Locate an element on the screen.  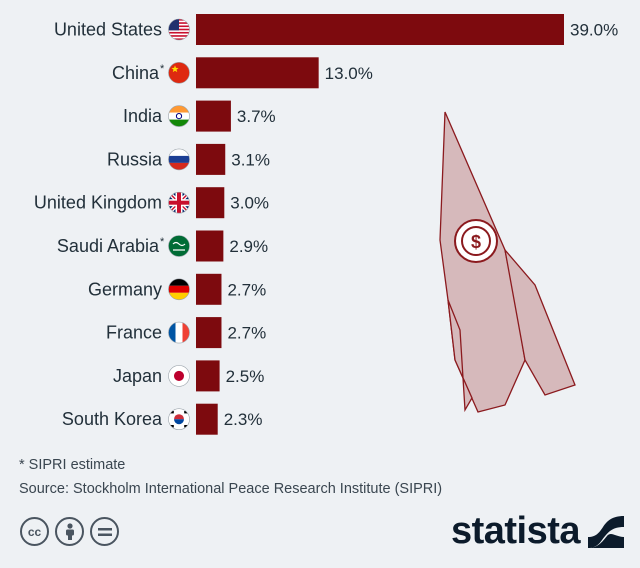
attribution-icon is located at coordinates (69, 531).